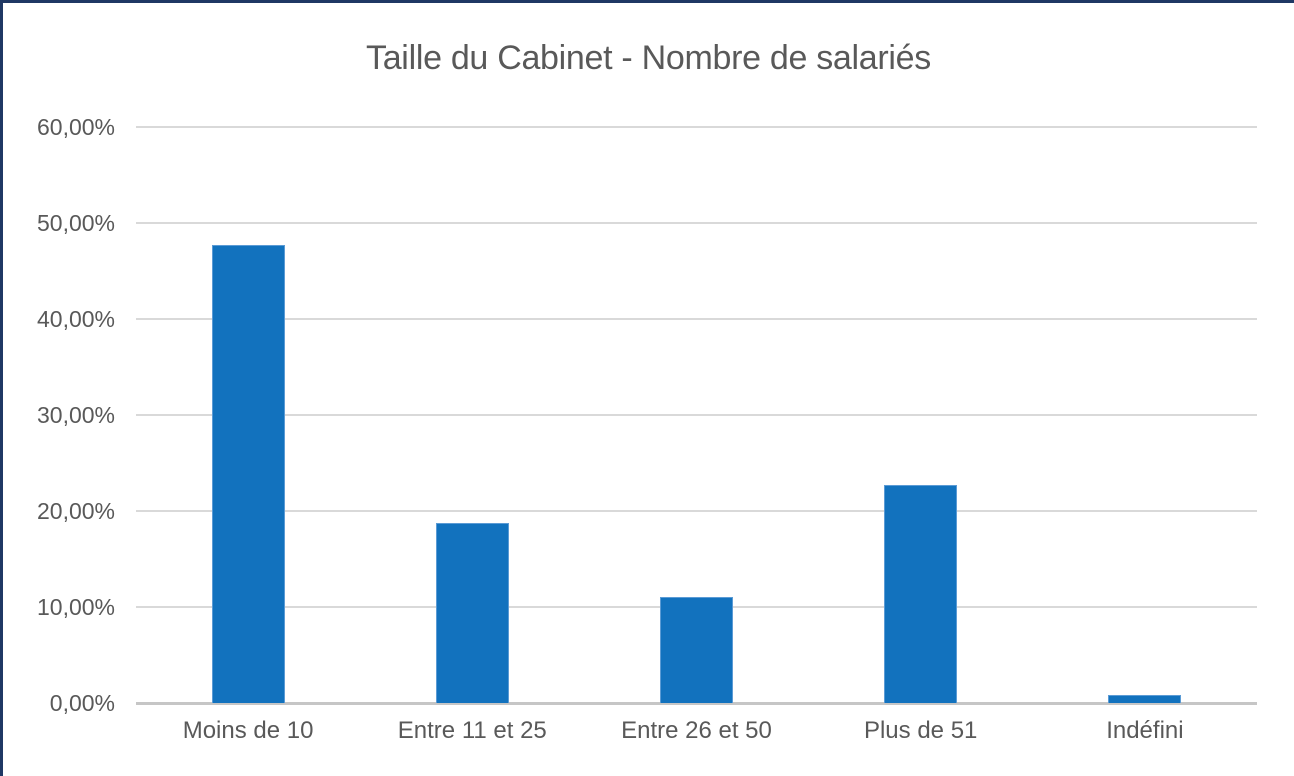  I want to click on x-category-label: Entre 11 et 25, so click(472, 730).